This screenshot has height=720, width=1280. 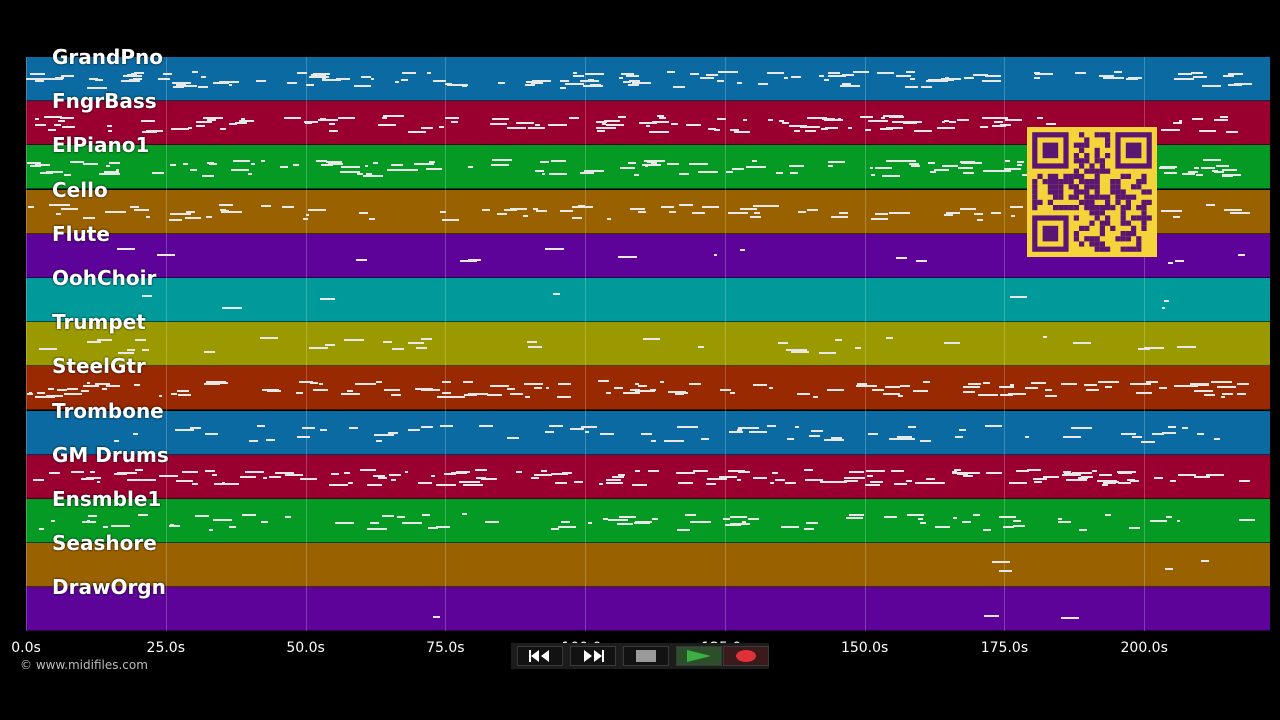 I want to click on record-button, so click(x=746, y=656).